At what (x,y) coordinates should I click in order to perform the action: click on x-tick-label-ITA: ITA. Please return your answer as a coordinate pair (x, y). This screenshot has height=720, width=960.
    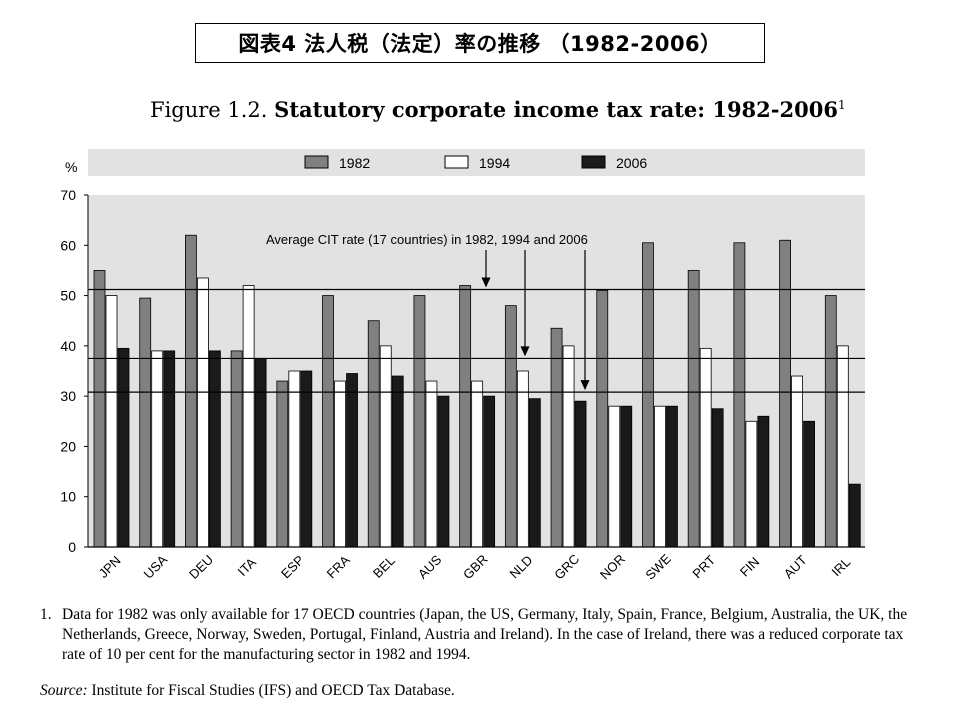
    Looking at the image, I should click on (247, 566).